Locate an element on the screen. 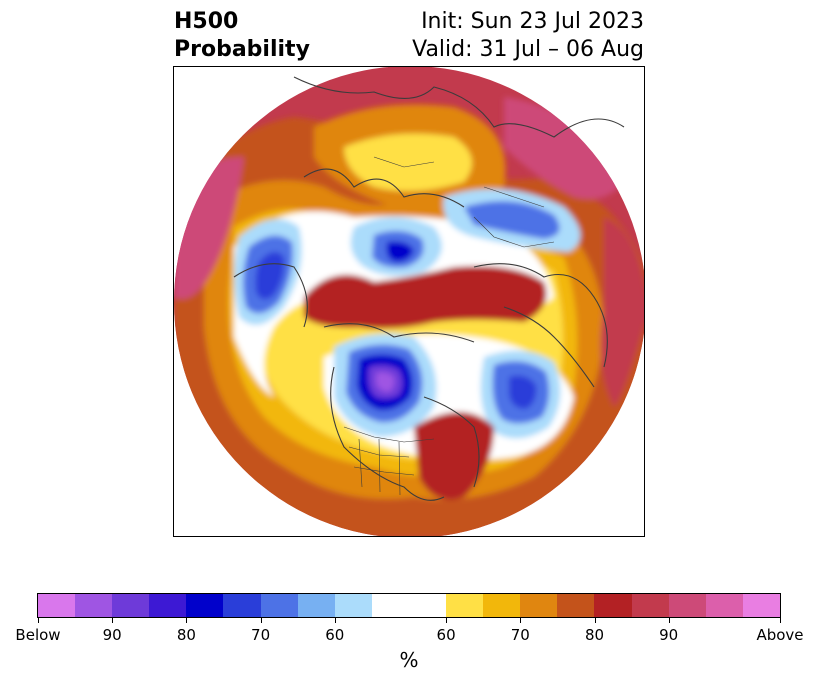 Image resolution: width=819 pixels, height=686 pixels. probability-colorbar is located at coordinates (409, 605).